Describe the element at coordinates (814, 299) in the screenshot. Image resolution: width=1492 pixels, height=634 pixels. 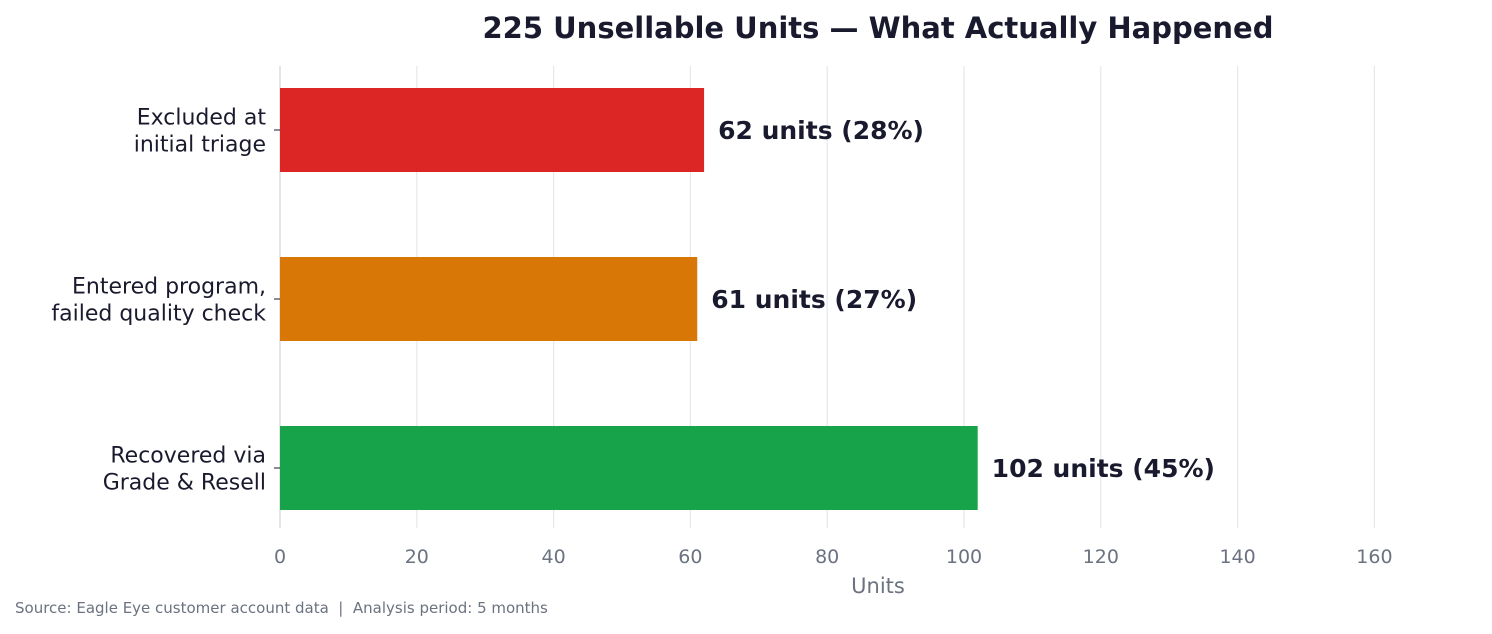
I see `data-label: 61 units (27%)` at that location.